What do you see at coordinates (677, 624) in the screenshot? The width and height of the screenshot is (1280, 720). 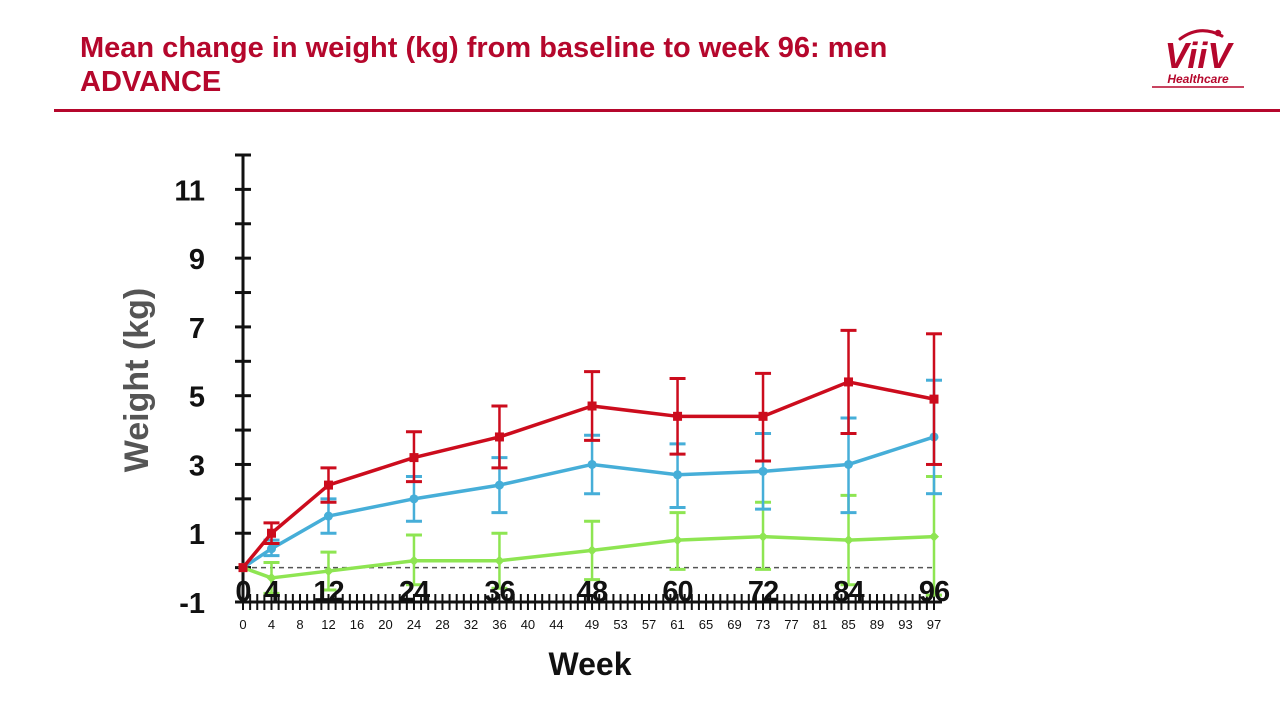 I see `x-tick-label-small: 61` at bounding box center [677, 624].